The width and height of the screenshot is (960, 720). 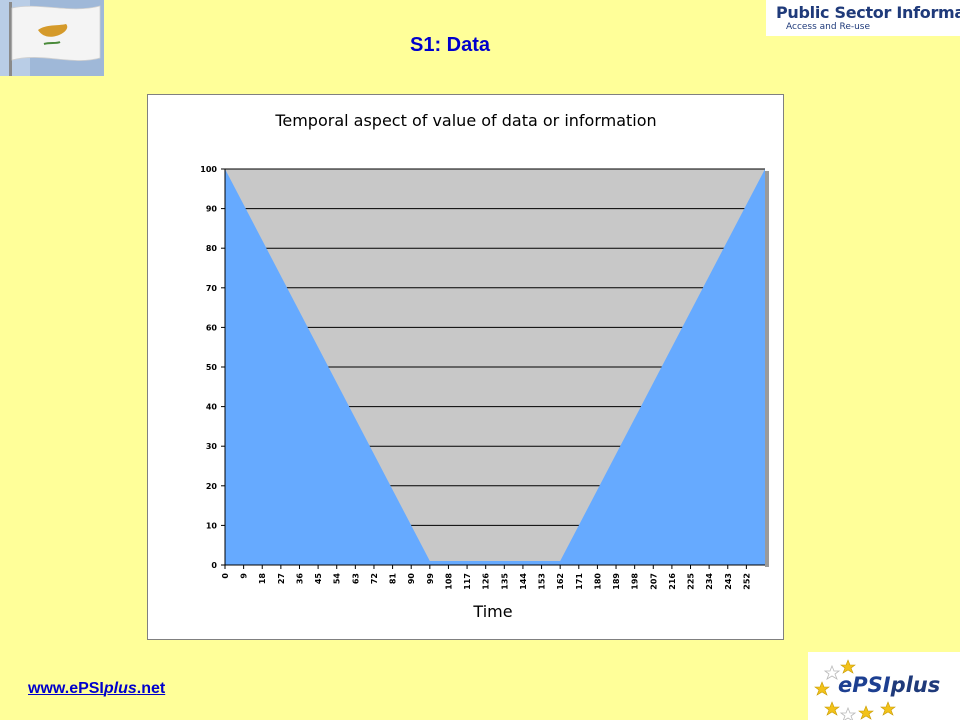 I want to click on epsiplus-logo: ePSIplus, so click(x=884, y=686).